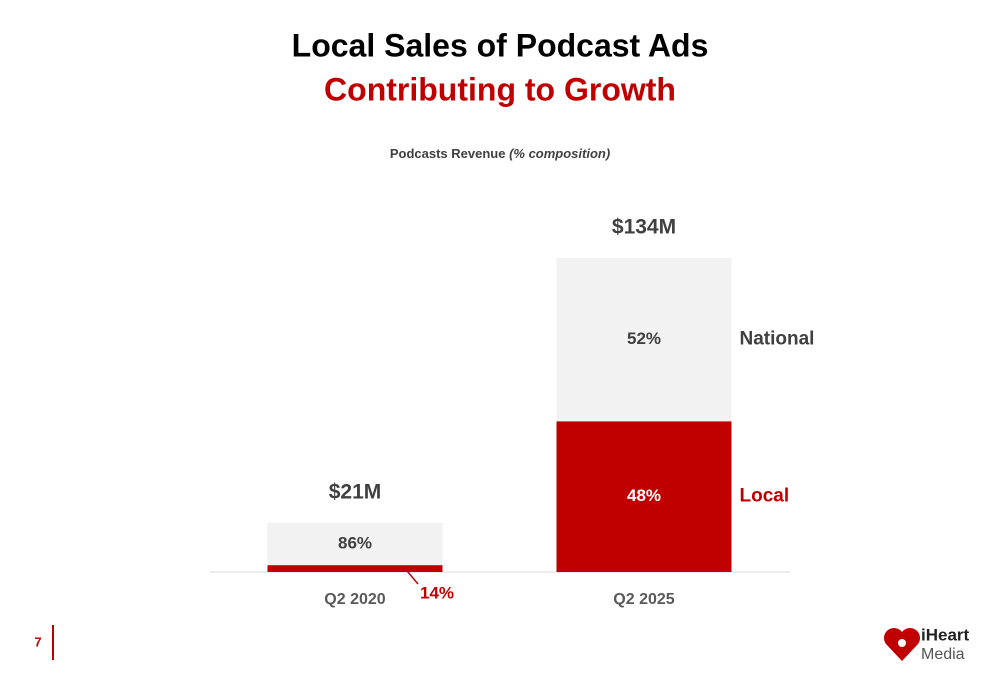  Describe the element at coordinates (644, 227) in the screenshot. I see `total-label: $134M` at that location.